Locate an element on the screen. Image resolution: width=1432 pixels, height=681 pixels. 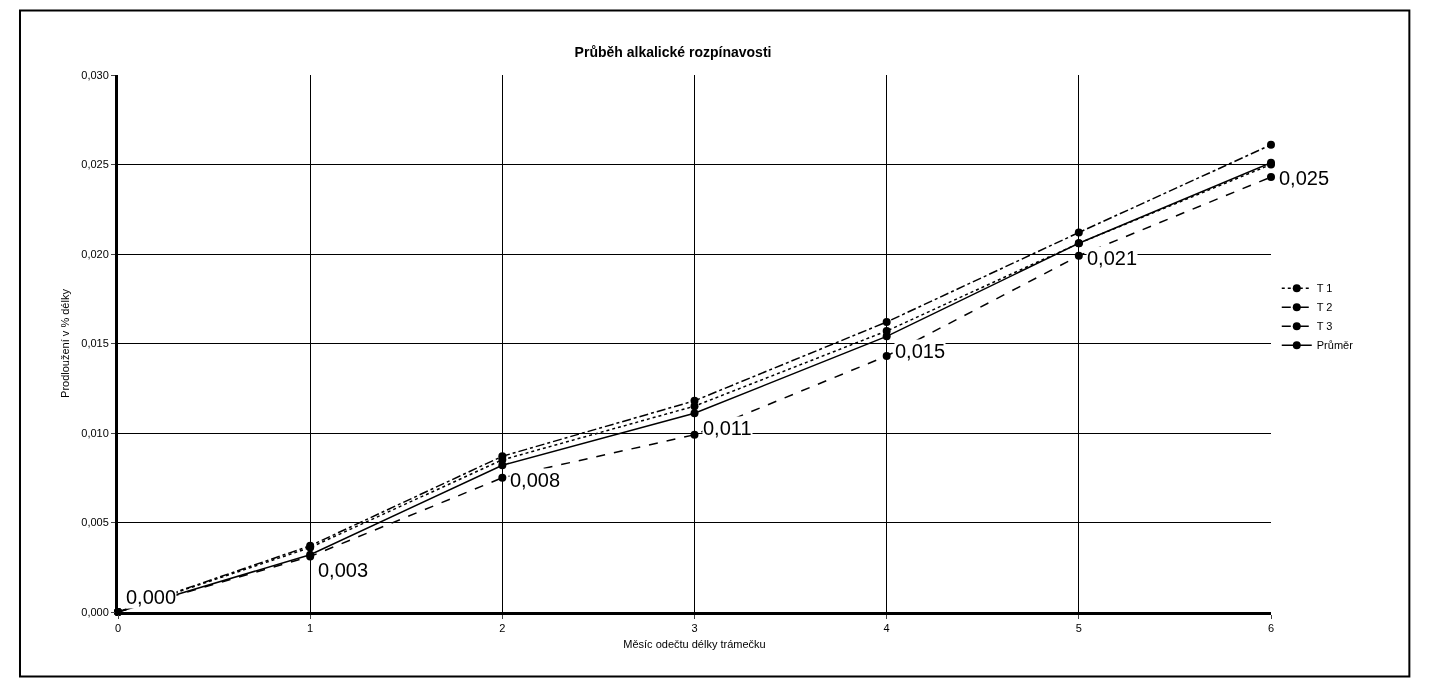
y-tick-label: 0,015 is located at coordinates (95, 343).